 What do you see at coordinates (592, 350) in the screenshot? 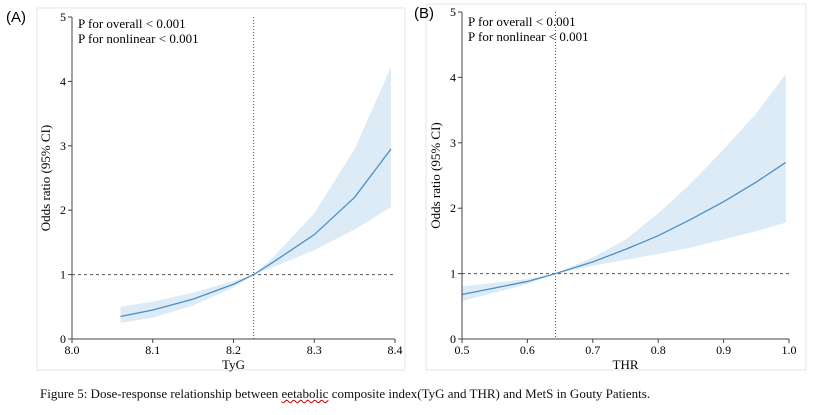
I see `x-tick-label: 0.7` at bounding box center [592, 350].